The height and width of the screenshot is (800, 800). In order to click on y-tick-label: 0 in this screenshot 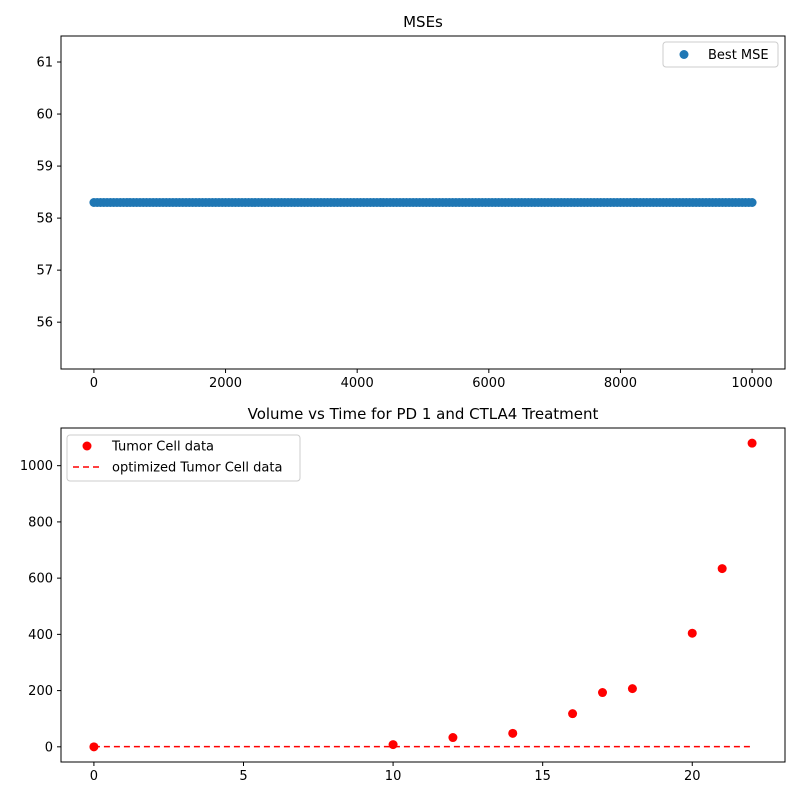, I will do `click(49, 747)`.